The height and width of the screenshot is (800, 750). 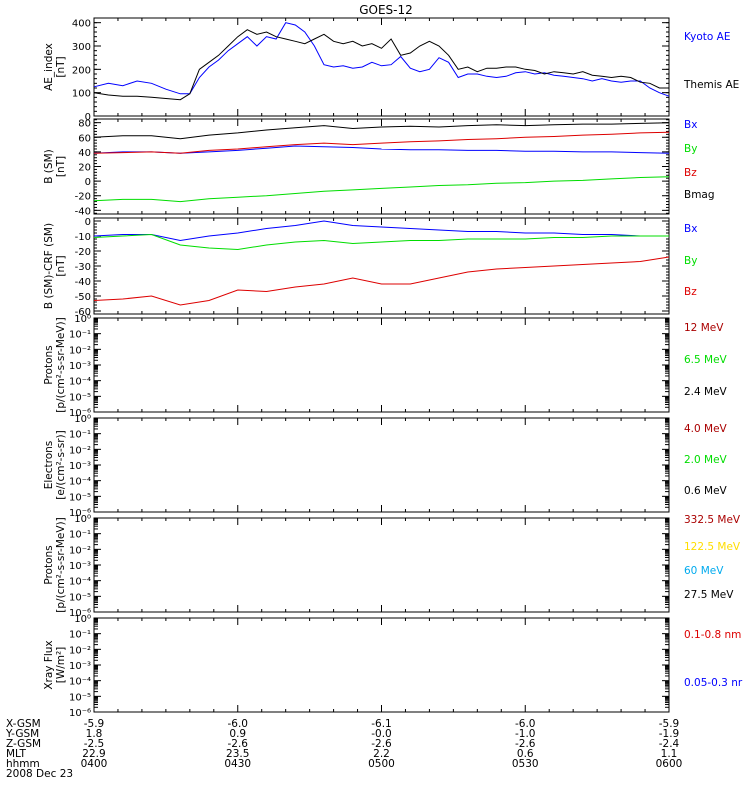 What do you see at coordinates (81, 24) in the screenshot?
I see `y-tick-label: 400` at bounding box center [81, 24].